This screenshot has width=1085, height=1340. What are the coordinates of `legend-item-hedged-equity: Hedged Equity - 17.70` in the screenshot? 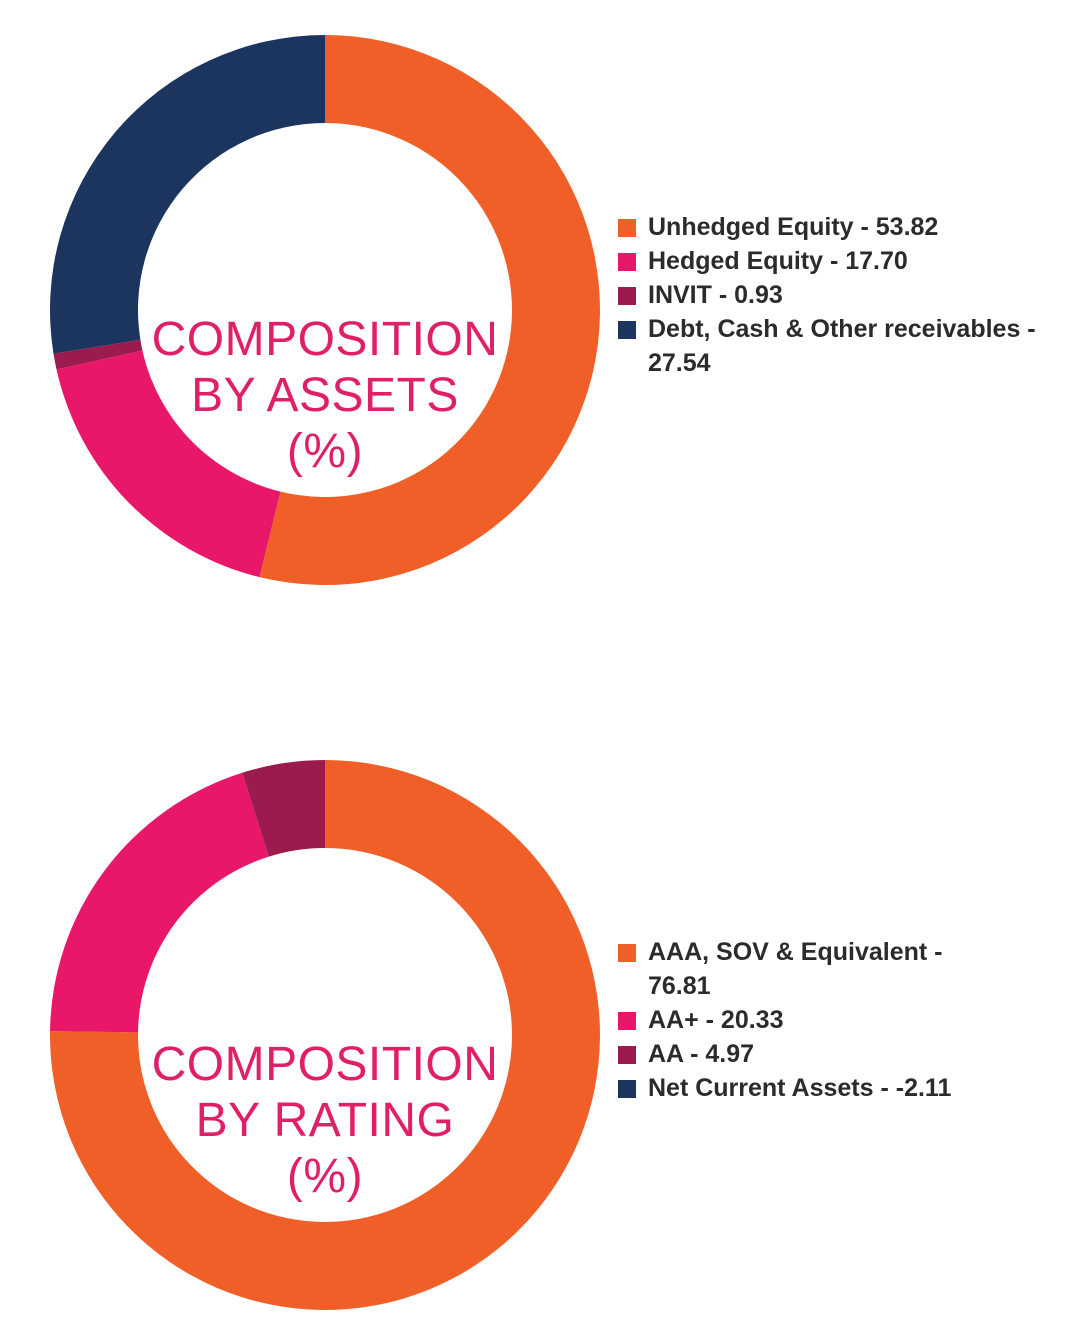 It's located at (848, 261).